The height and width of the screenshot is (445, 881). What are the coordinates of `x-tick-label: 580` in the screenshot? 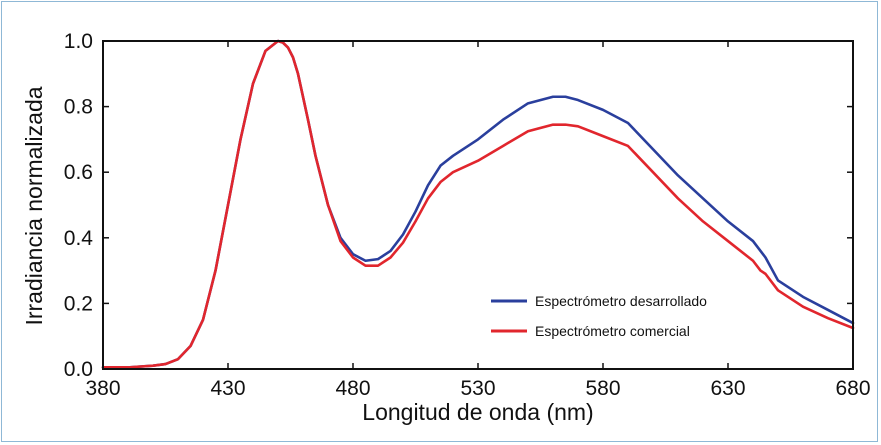 It's located at (602, 388).